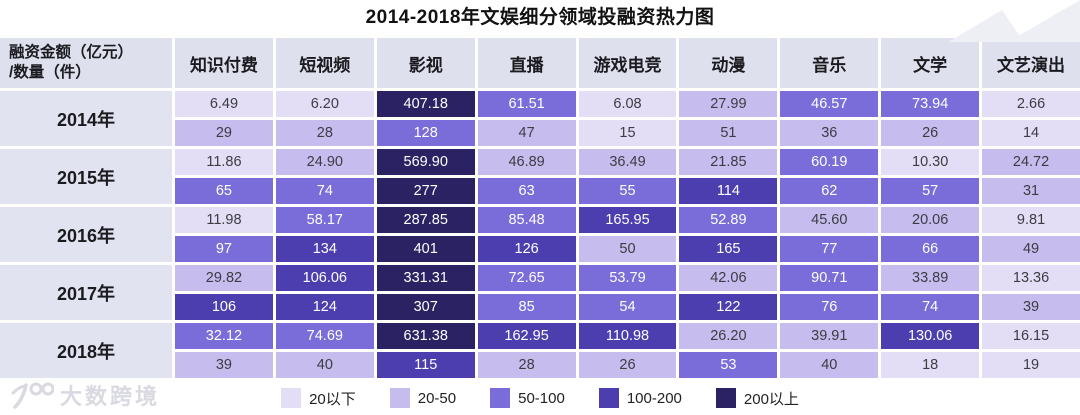 The height and width of the screenshot is (415, 1080). What do you see at coordinates (324, 278) in the screenshot?
I see `amount-cell: 106.06` at bounding box center [324, 278].